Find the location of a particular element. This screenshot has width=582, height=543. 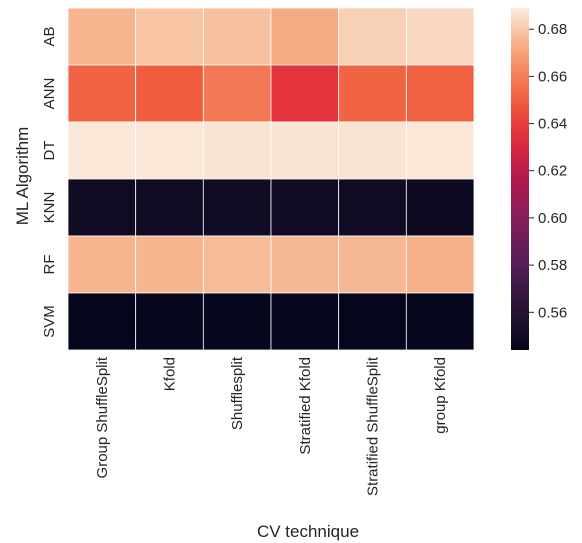

colorbar-tick-label: 0.58 is located at coordinates (552, 265).